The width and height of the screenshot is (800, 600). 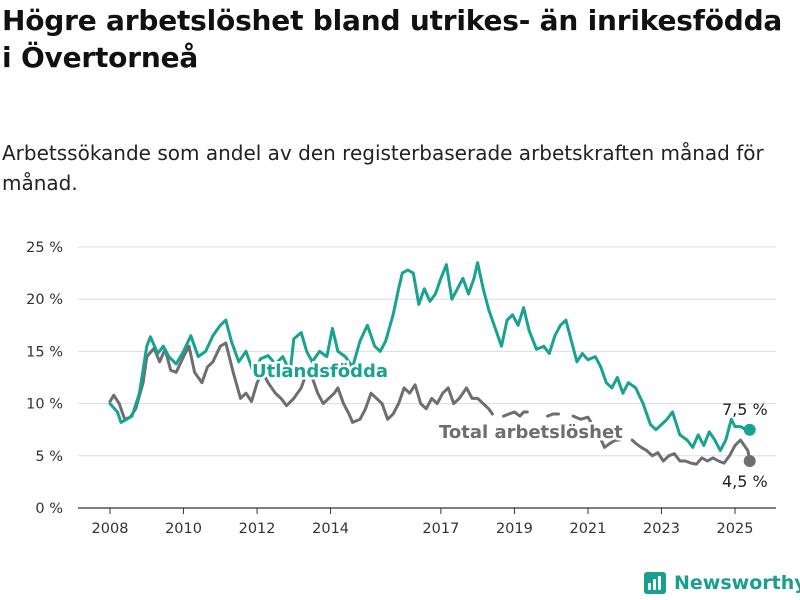 I want to click on x-tick-label: 2008, so click(x=110, y=529).